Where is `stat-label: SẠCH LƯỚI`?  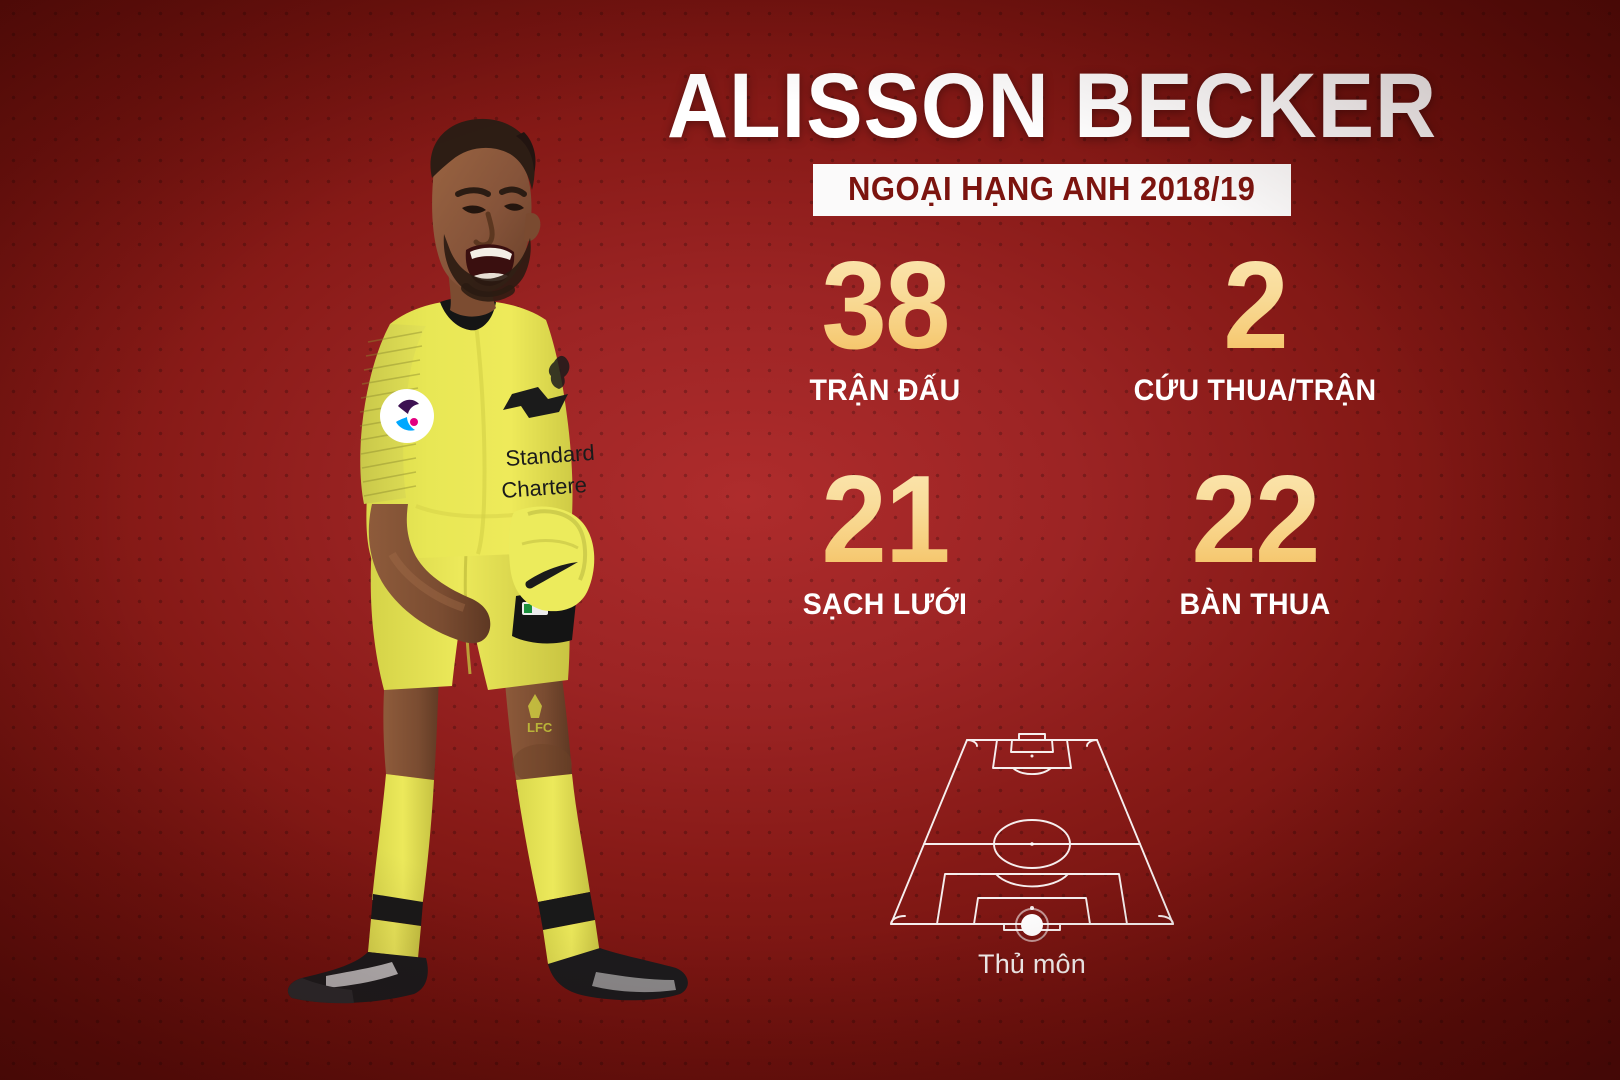 stat-label: SẠCH LƯỚI is located at coordinates (885, 604).